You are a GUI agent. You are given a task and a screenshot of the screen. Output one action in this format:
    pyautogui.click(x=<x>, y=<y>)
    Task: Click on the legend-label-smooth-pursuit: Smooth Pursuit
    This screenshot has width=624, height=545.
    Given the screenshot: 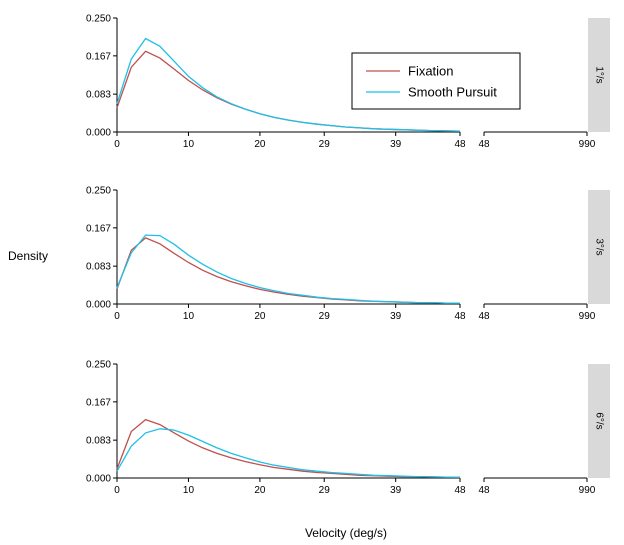 What is the action you would take?
    pyautogui.click(x=452, y=92)
    